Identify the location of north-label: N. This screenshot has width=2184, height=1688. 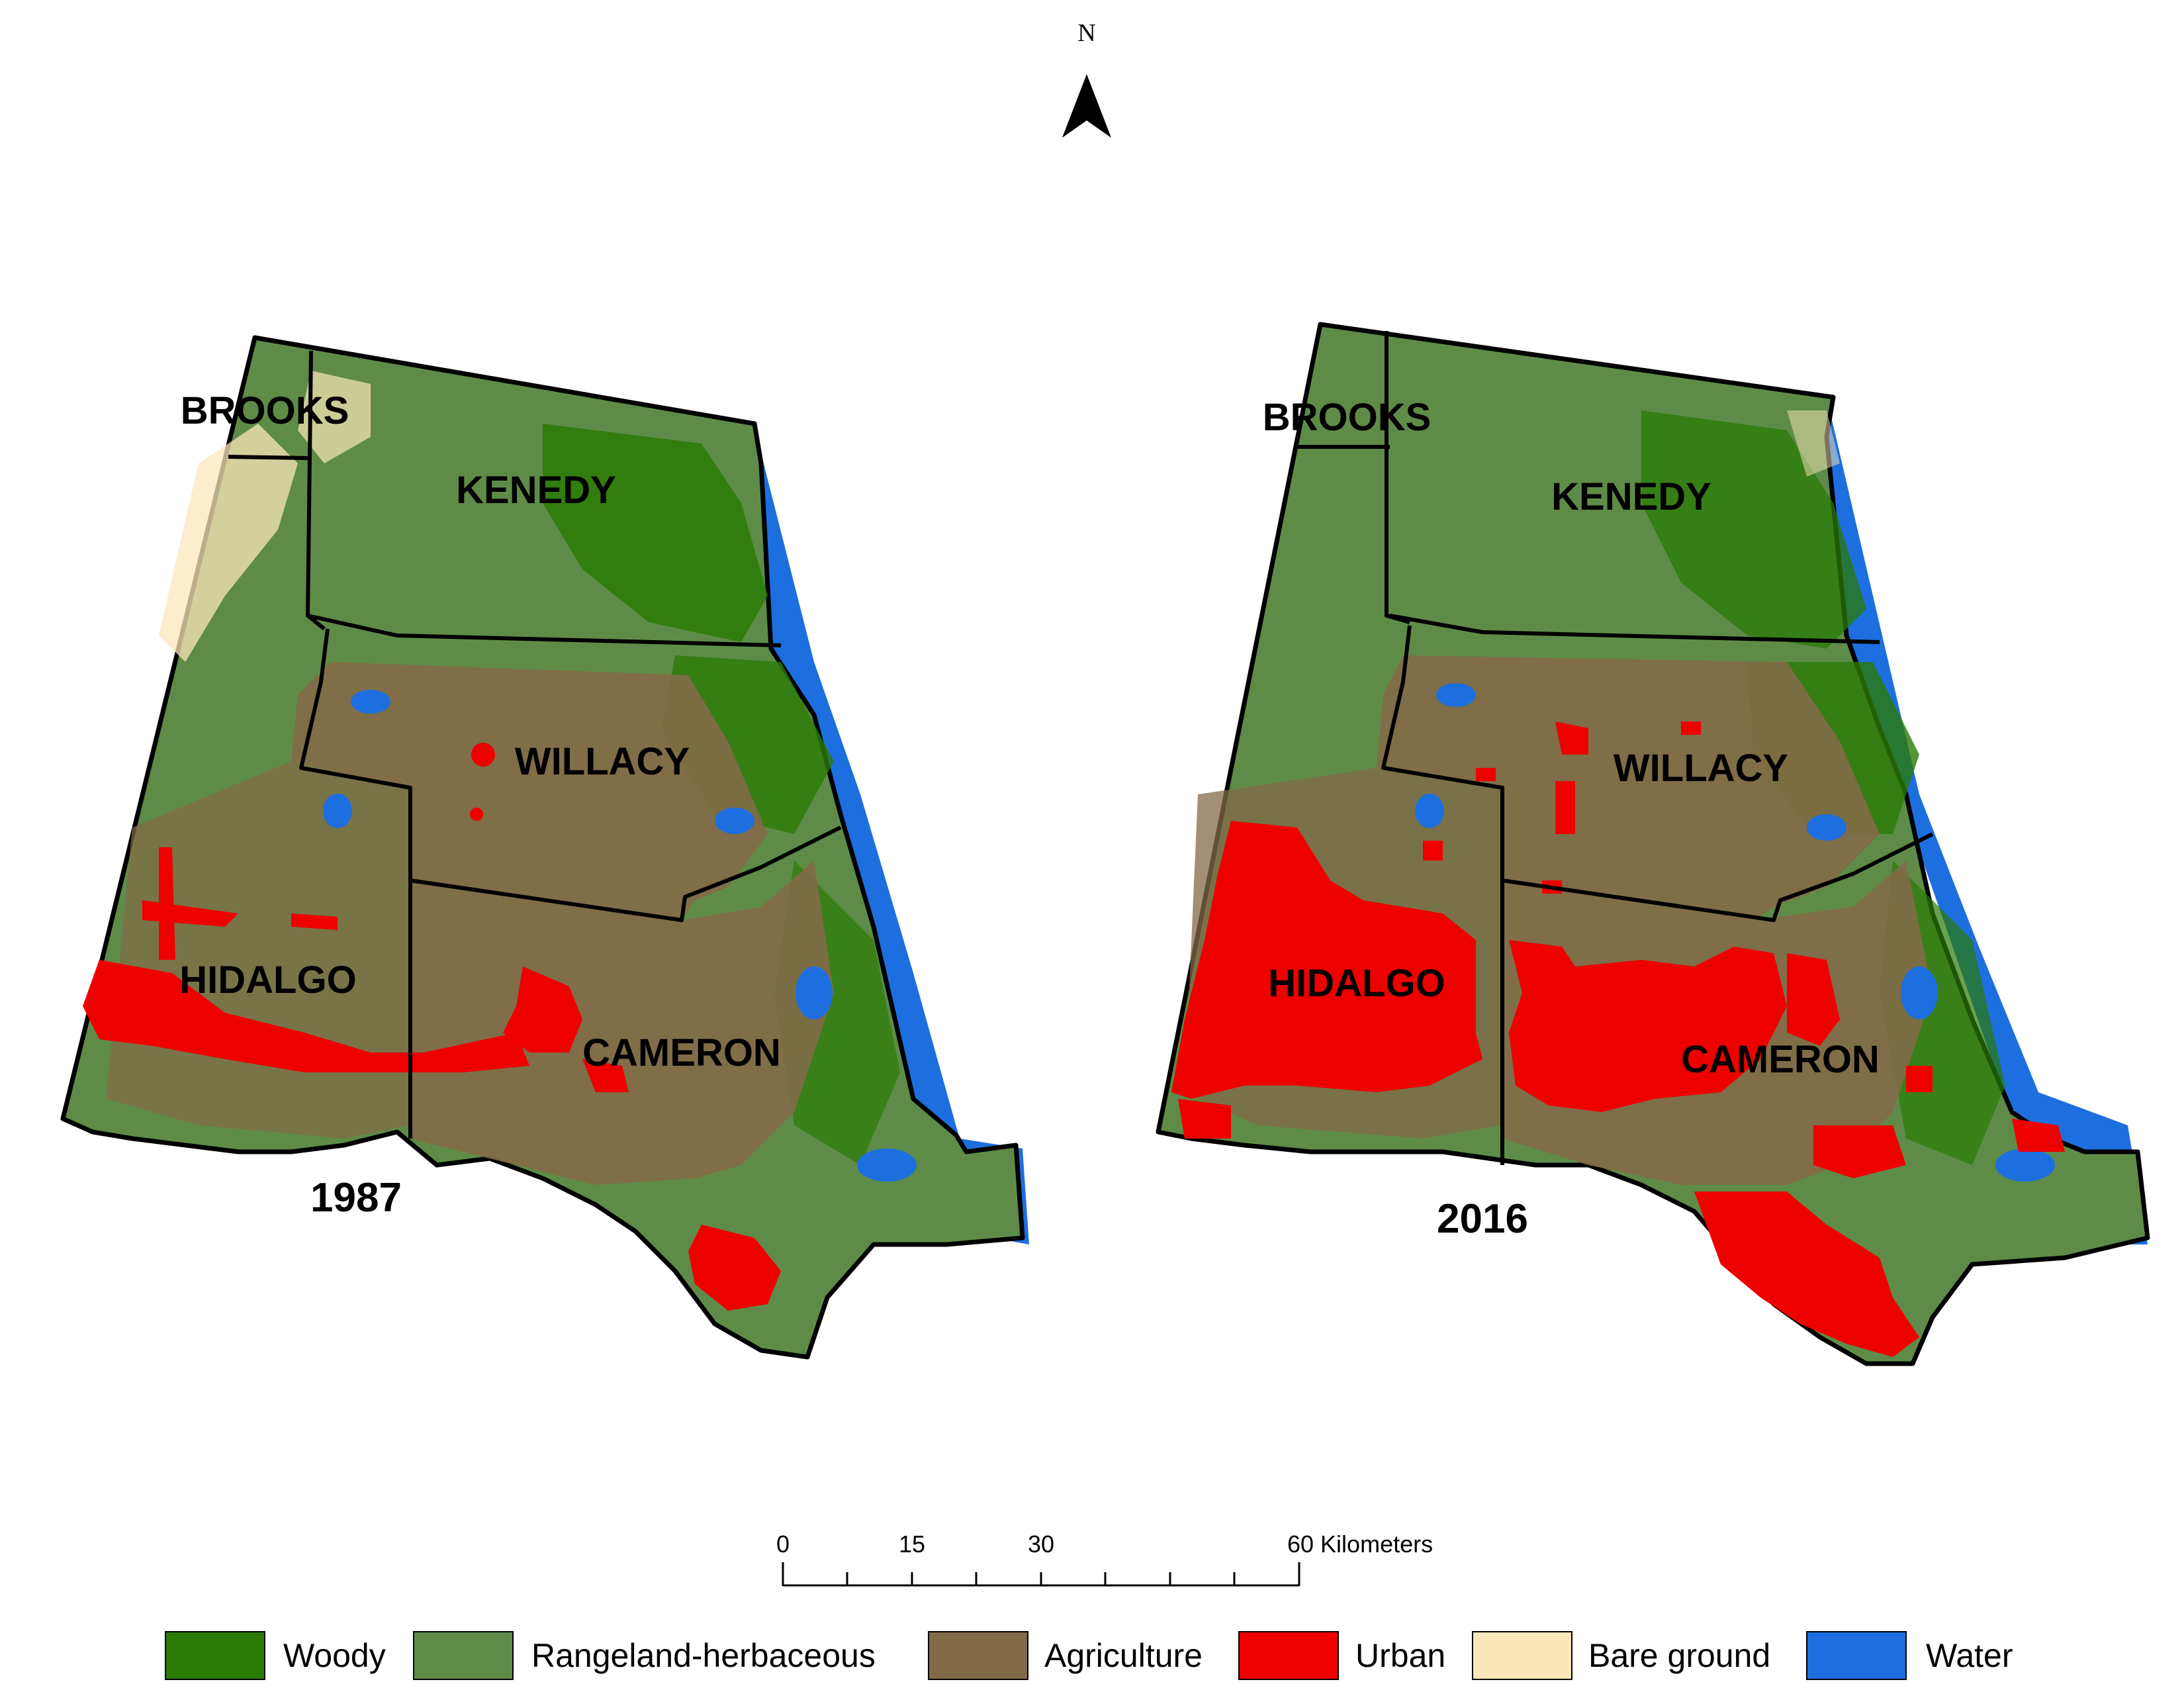
(1086, 33).